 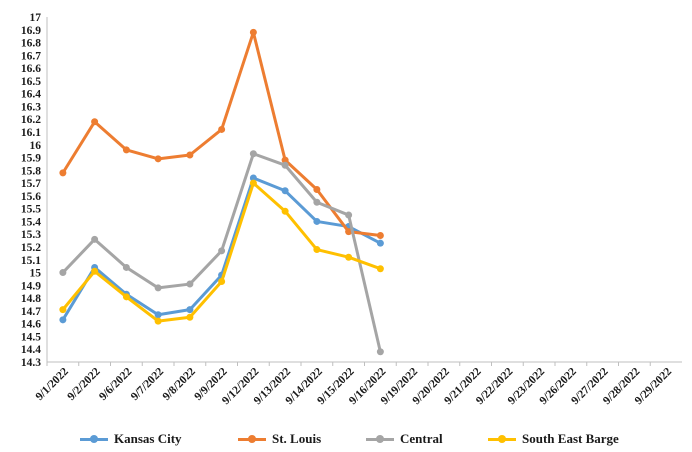 I want to click on y-tick-label: 16.4, so click(x=31, y=95).